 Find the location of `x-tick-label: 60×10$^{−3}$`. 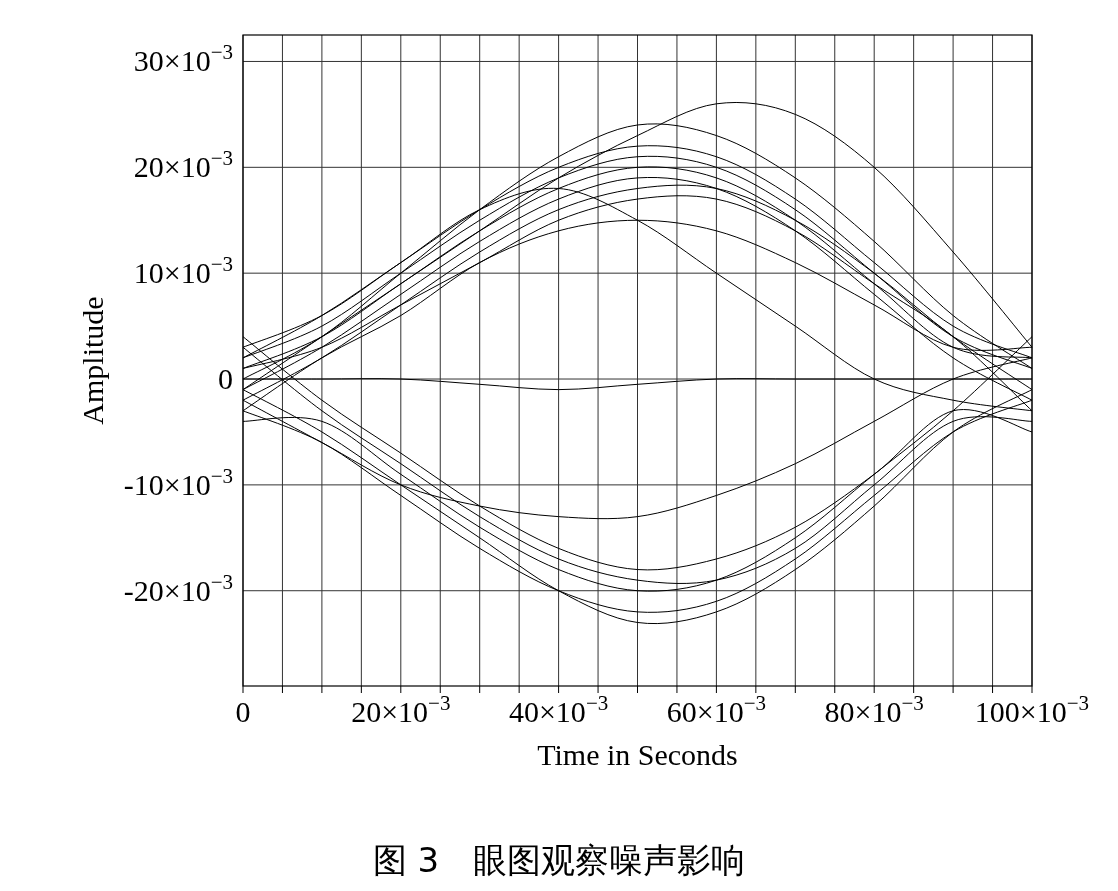

x-tick-label: 60×10$^{−3}$ is located at coordinates (716, 709).